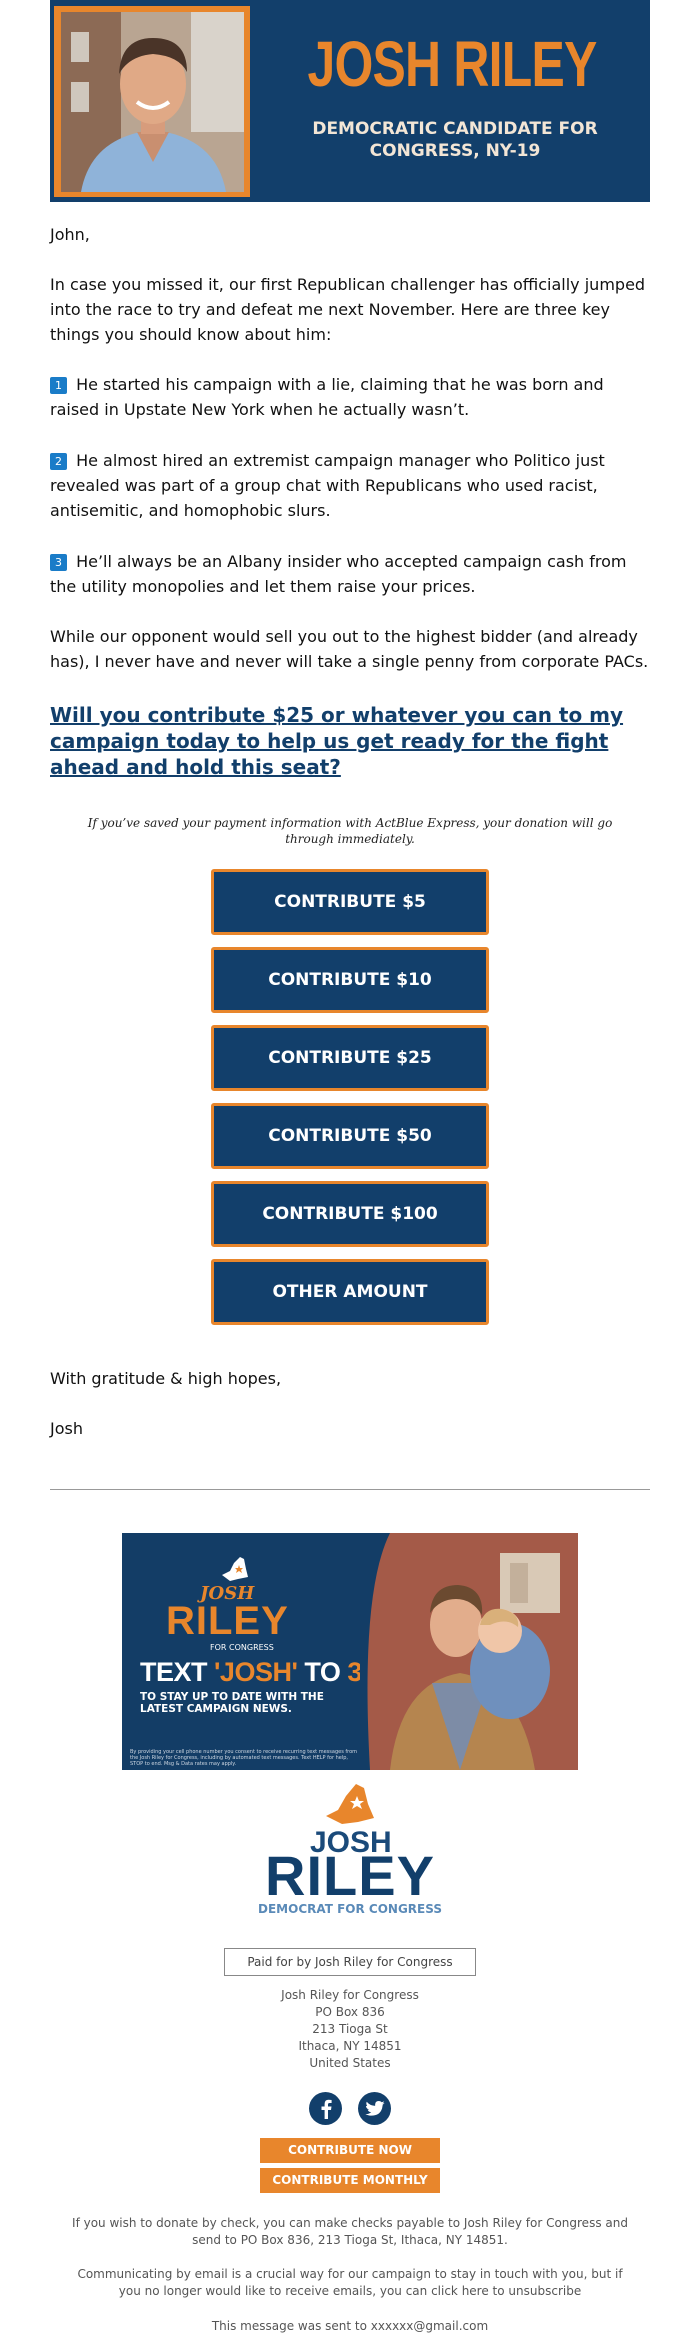 Image resolution: width=700 pixels, height=2345 pixels. What do you see at coordinates (455, 140) in the screenshot?
I see `candidate-subtitle: DEMOCRATIC CANDIDATE FOR CONGRESS, NY-19` at bounding box center [455, 140].